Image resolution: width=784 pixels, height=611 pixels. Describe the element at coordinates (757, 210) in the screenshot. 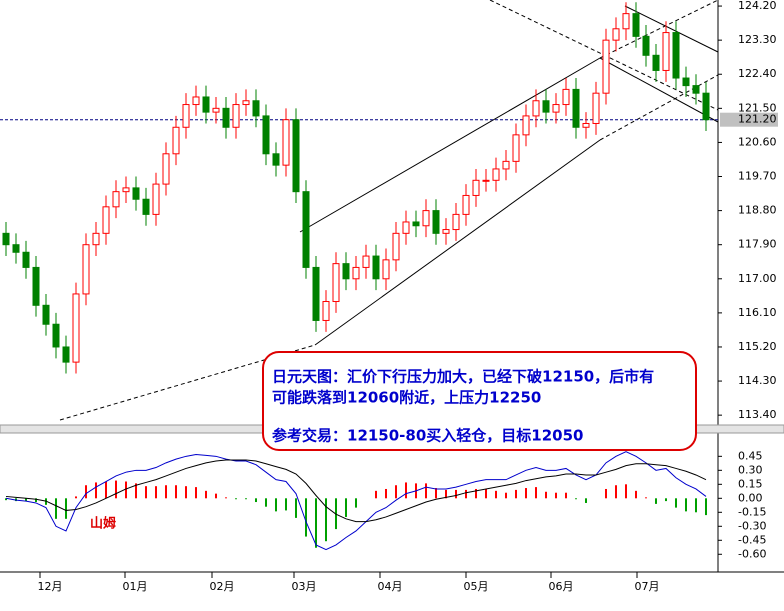

I see `y-tick-label: 118.80` at that location.